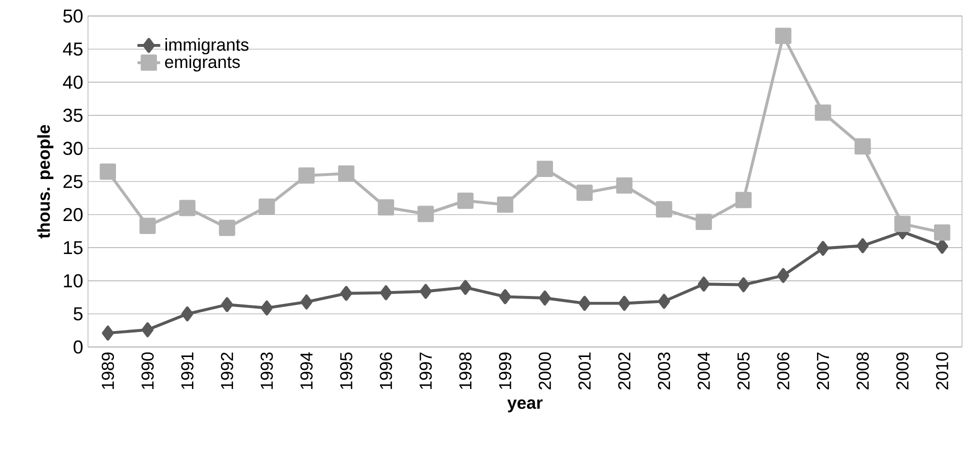 The height and width of the screenshot is (450, 966). I want to click on x-tick-label: 1996, so click(386, 370).